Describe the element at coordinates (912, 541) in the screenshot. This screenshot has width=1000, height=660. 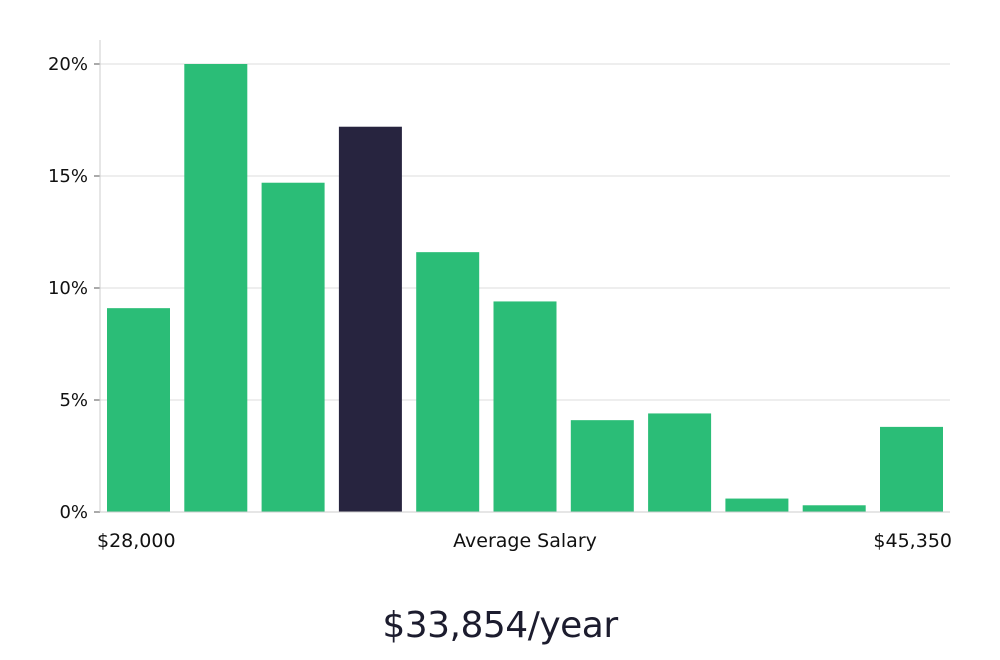
I see `x-max-label: $45,350` at that location.